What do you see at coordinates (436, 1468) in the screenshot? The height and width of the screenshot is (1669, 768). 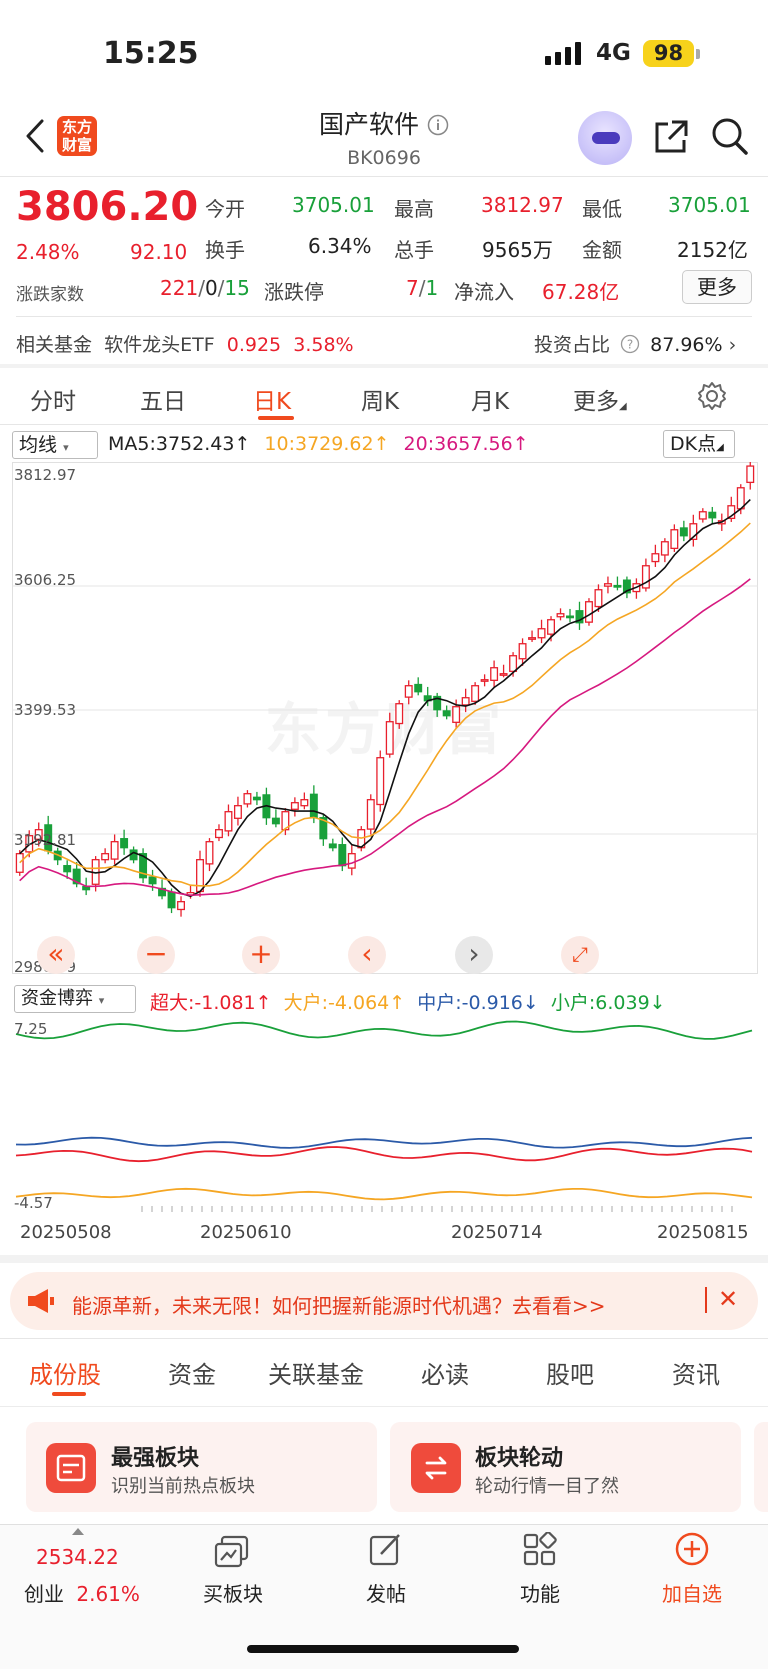 I see `rotation-card-icon` at bounding box center [436, 1468].